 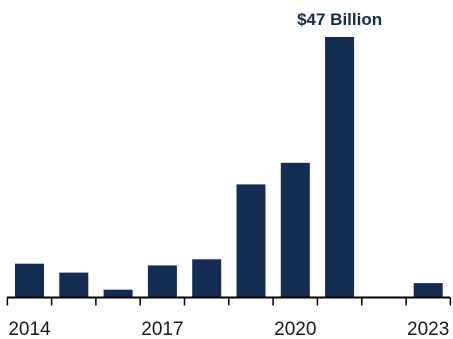 I want to click on data-label-2021: $47 Billion, so click(x=339, y=19).